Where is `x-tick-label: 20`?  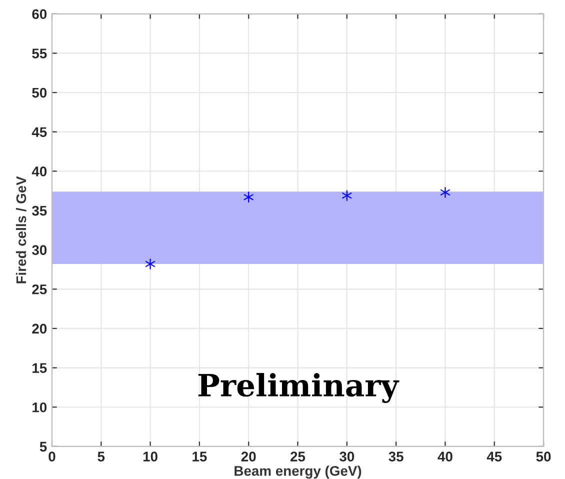
x-tick-label: 20 is located at coordinates (248, 457).